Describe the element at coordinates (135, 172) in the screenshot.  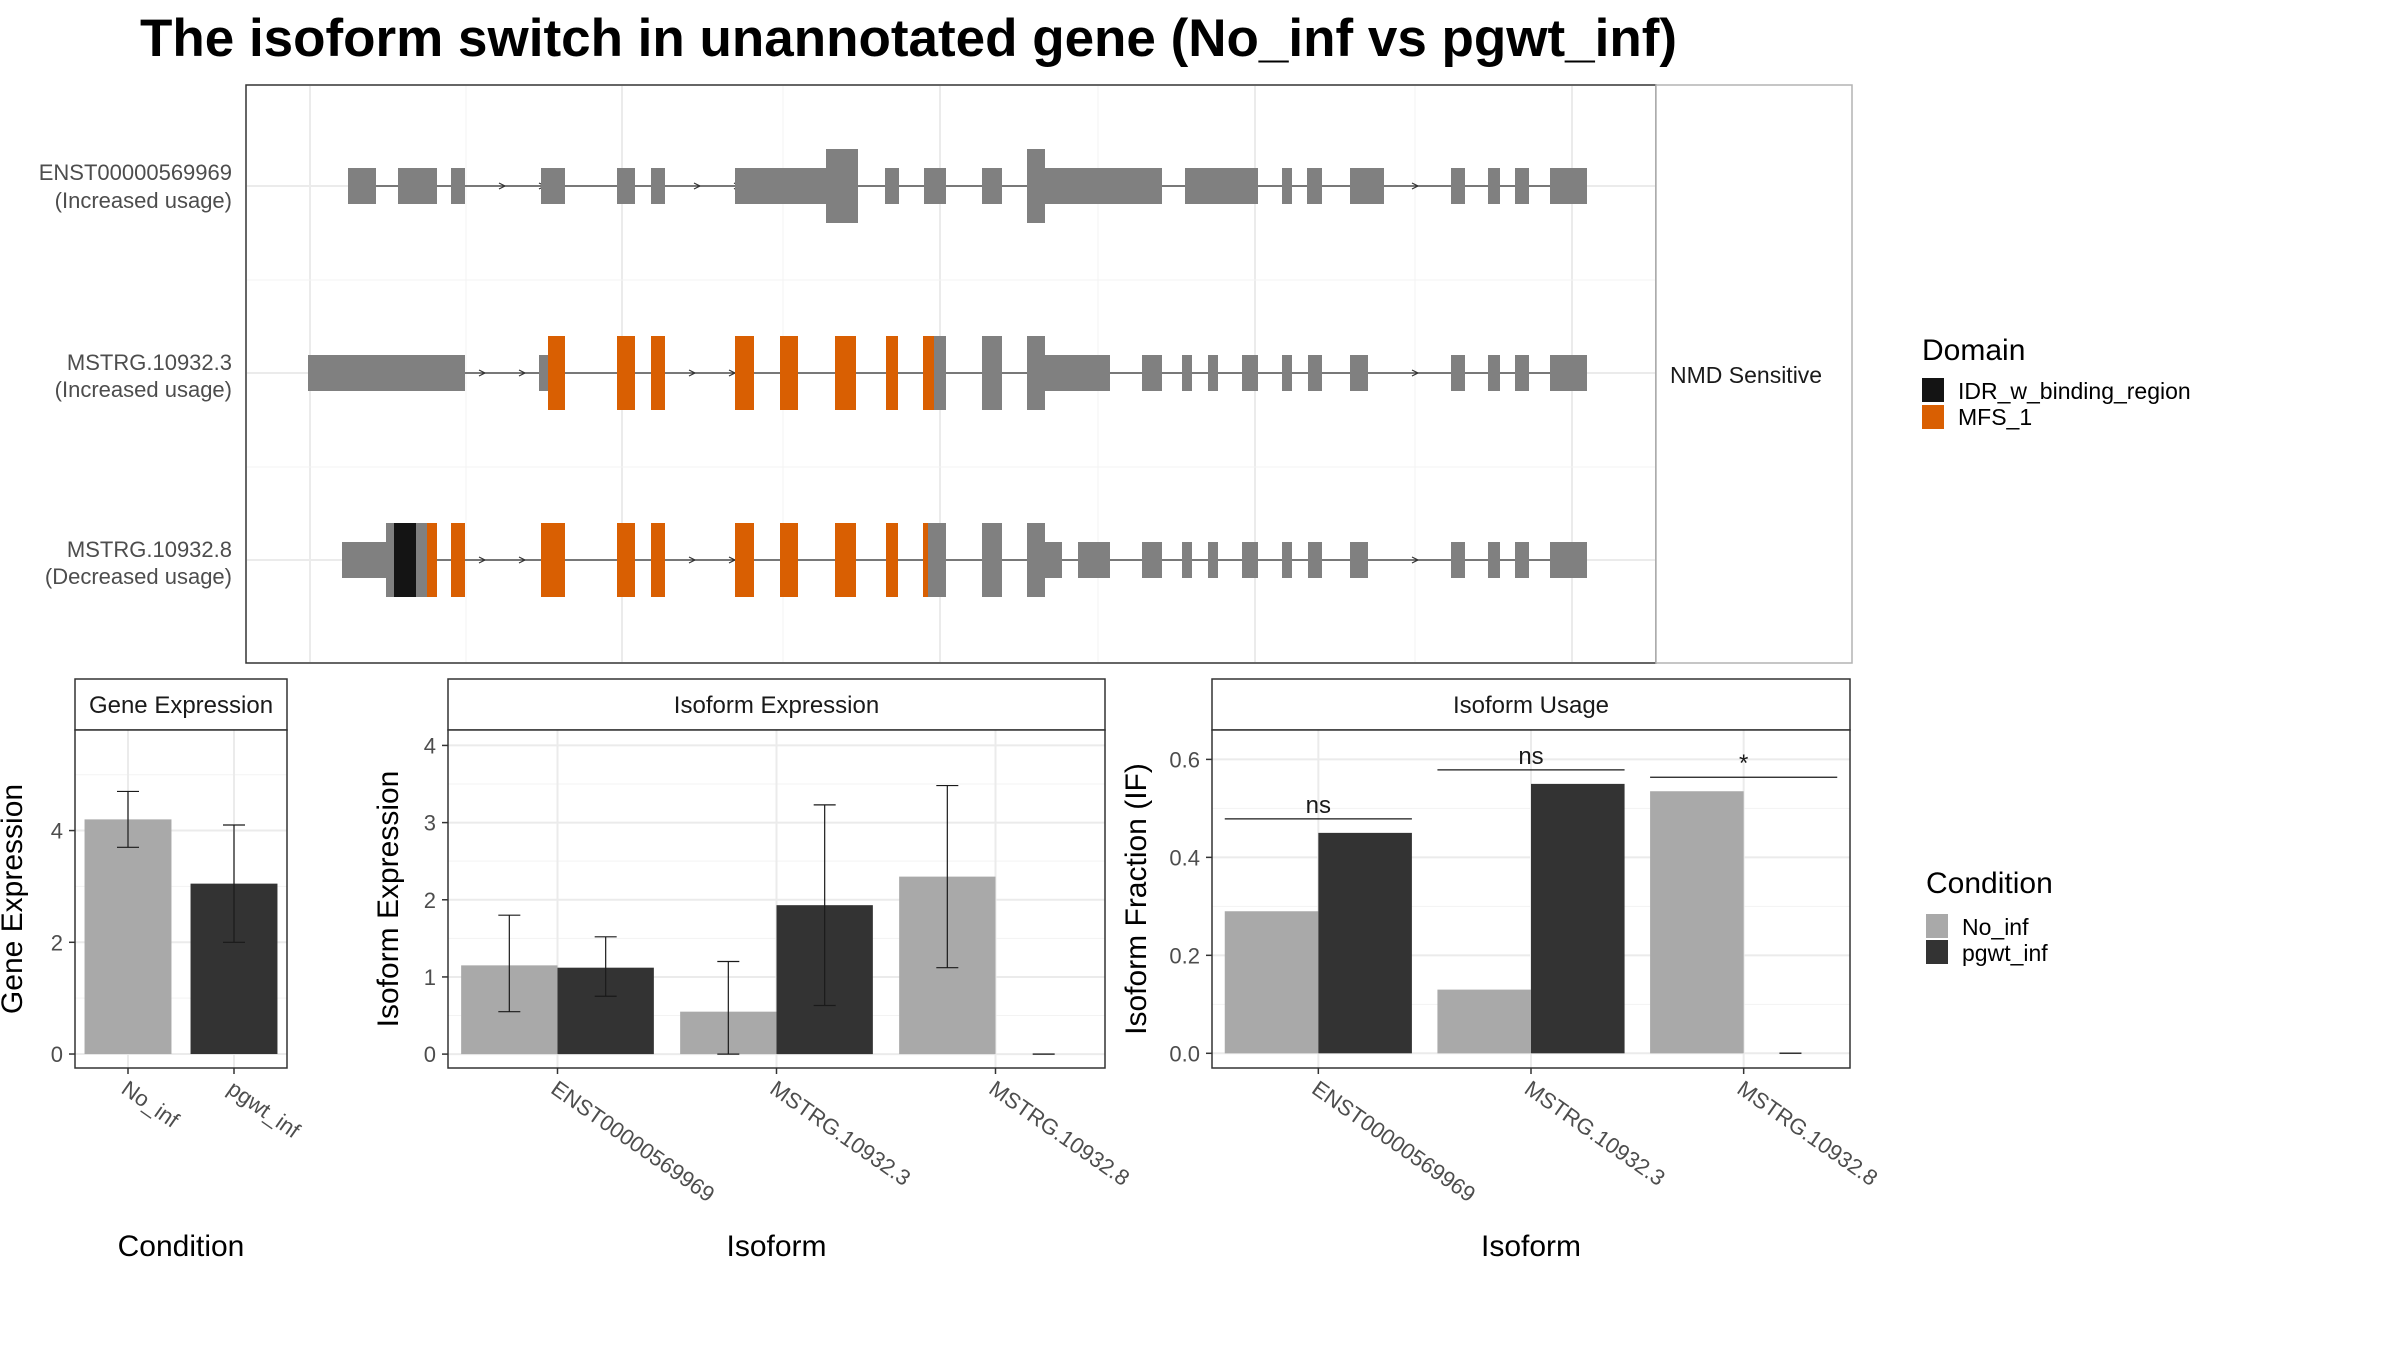
I see `isoform-name-label: ENST00000569969` at that location.